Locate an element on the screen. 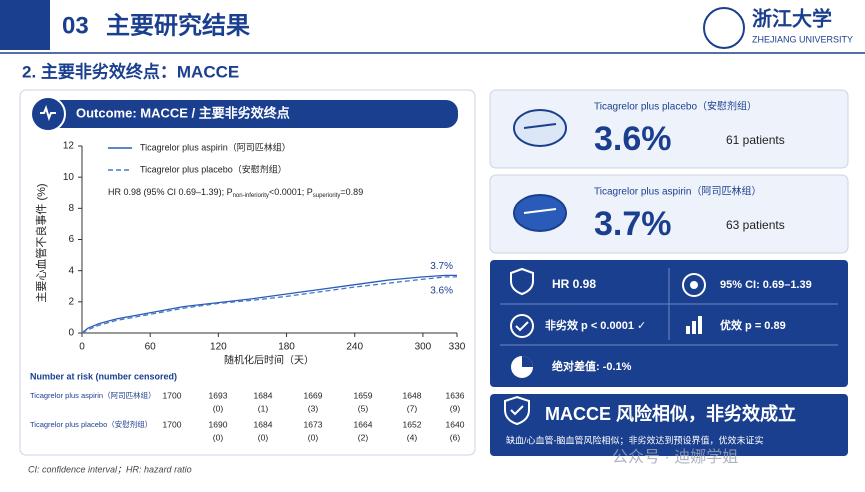 The image size is (865, 492). conclusion-box is located at coordinates (669, 425).